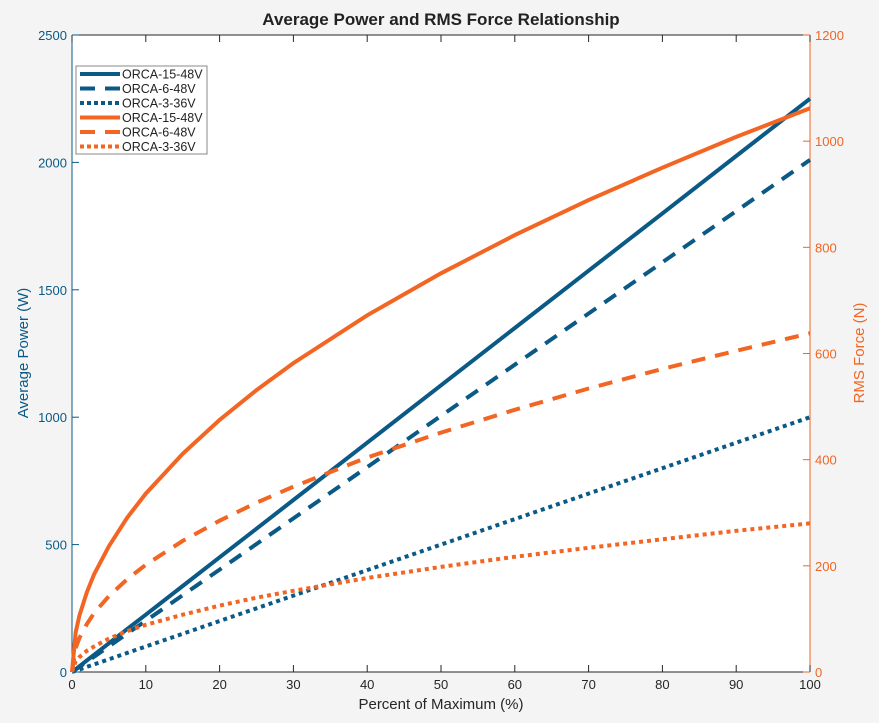 This screenshot has width=879, height=723. What do you see at coordinates (829, 141) in the screenshot?
I see `right-tick-label: 1000` at bounding box center [829, 141].